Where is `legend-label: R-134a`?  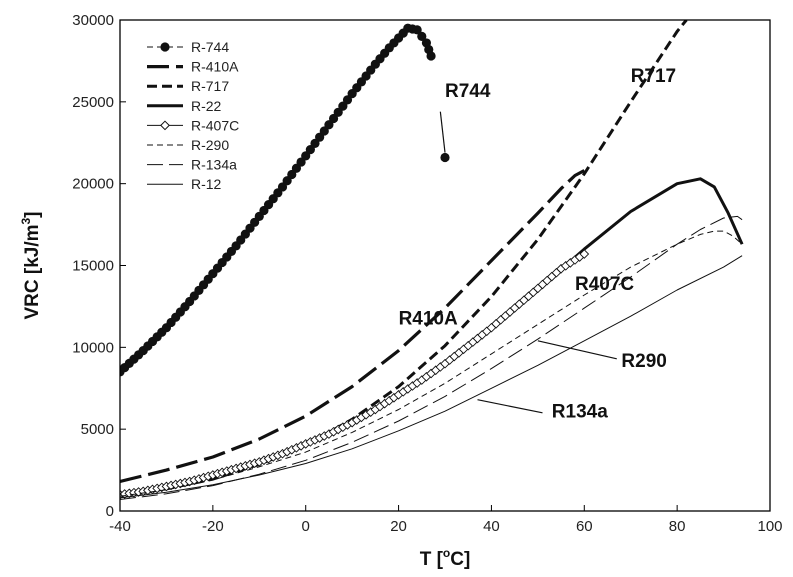 legend-label: R-134a is located at coordinates (214, 165).